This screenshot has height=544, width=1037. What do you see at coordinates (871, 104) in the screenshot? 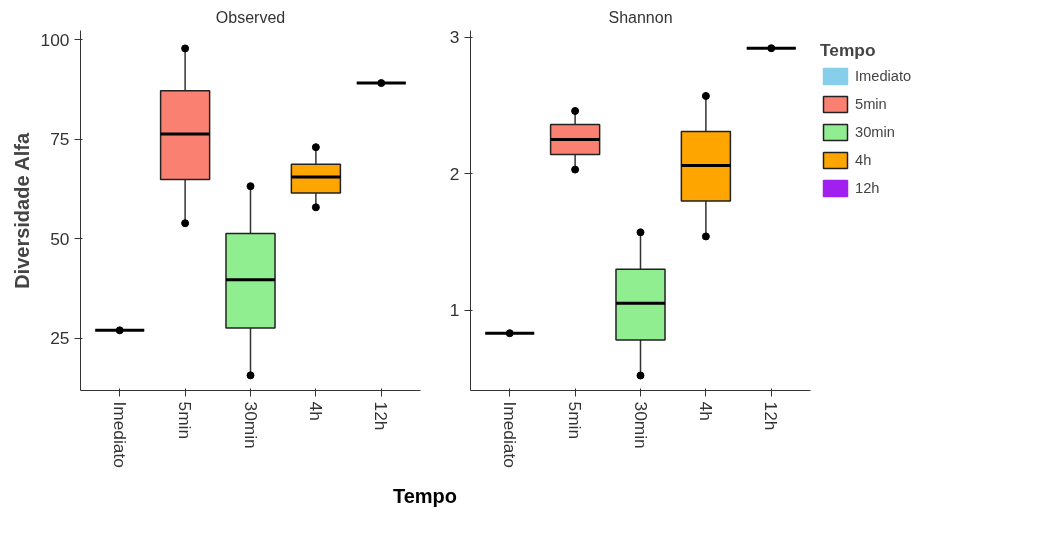
I see `legend-label: 5min` at bounding box center [871, 104].